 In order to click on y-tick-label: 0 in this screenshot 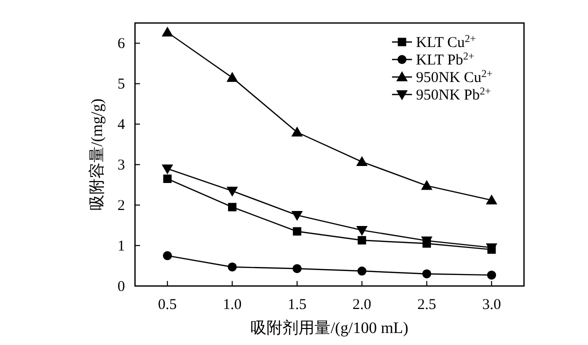, I will do `click(121, 287)`.